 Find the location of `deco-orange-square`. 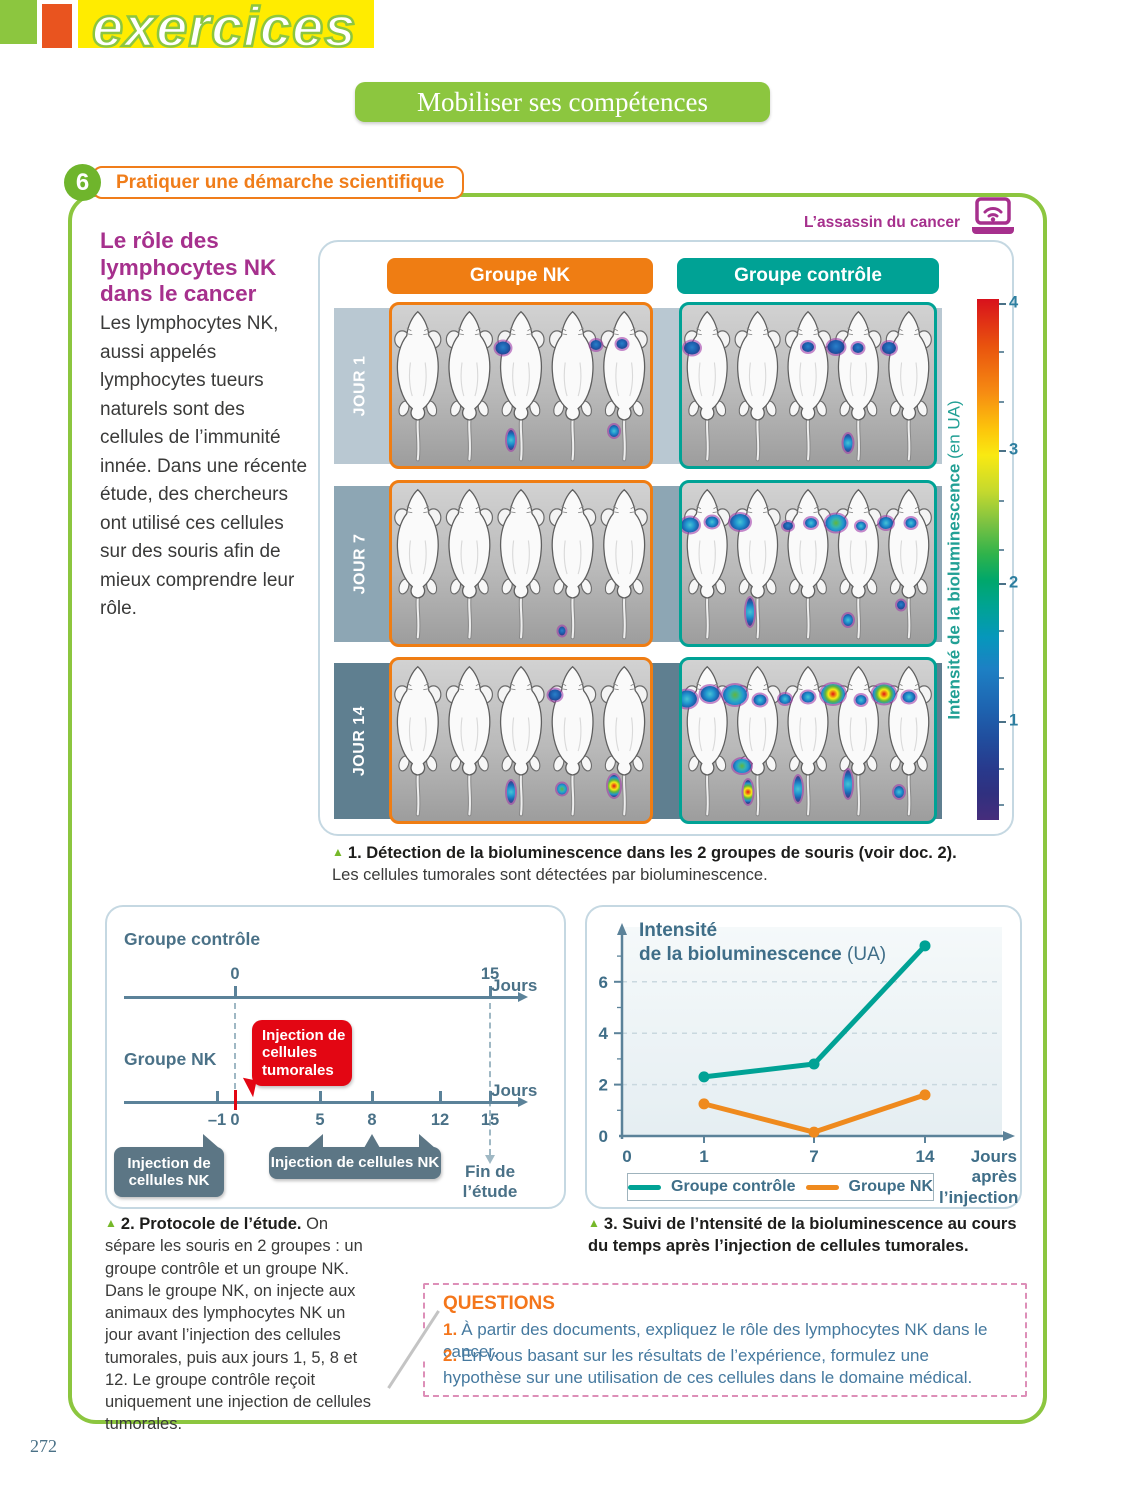

deco-orange-square is located at coordinates (57, 26).